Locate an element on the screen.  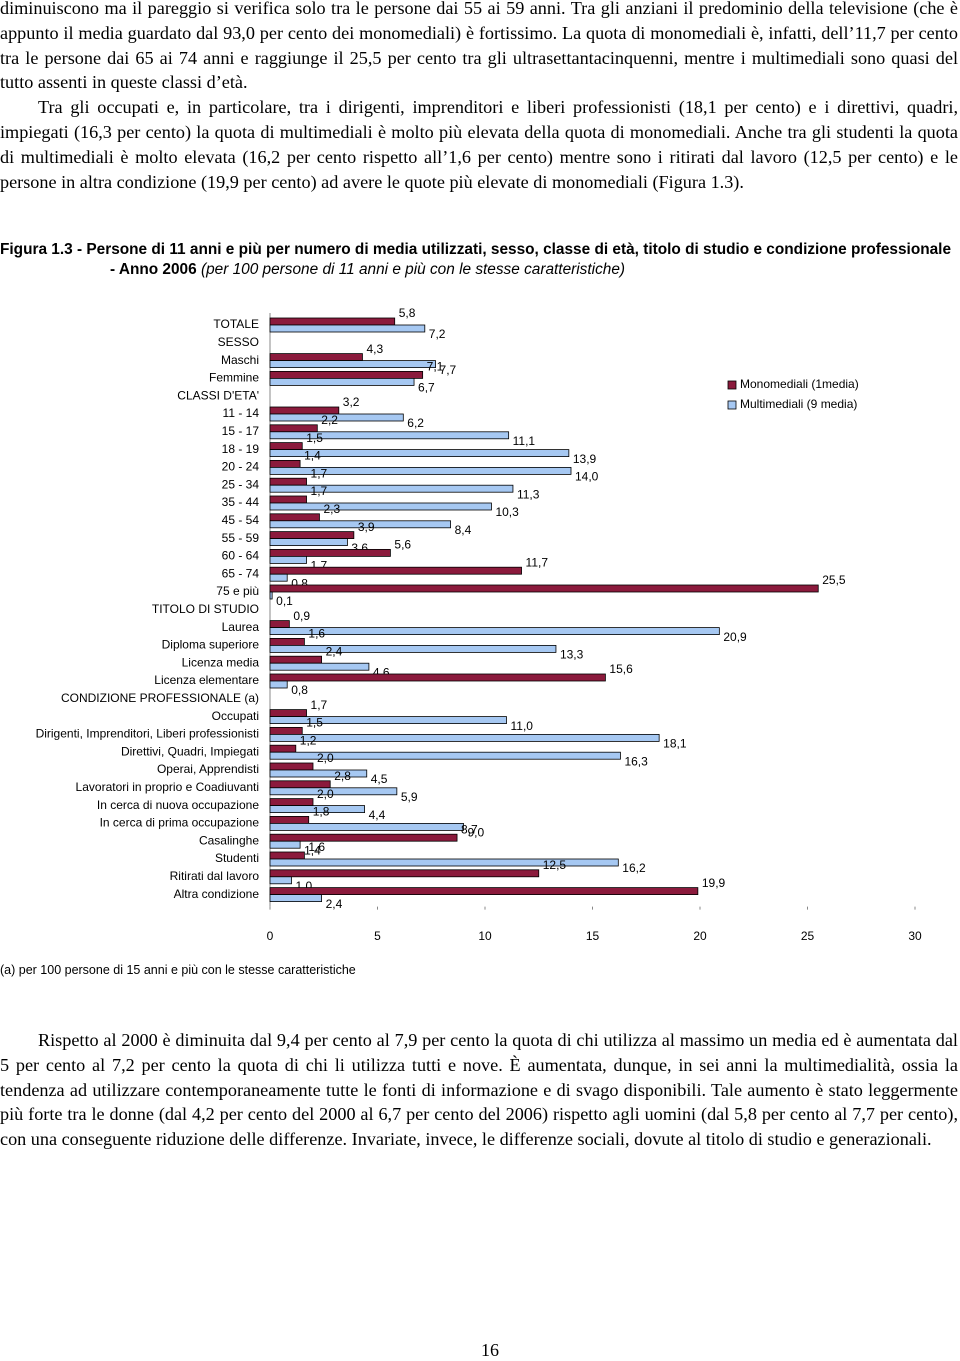
category-label: Operai, Apprendisti is located at coordinates (208, 769).